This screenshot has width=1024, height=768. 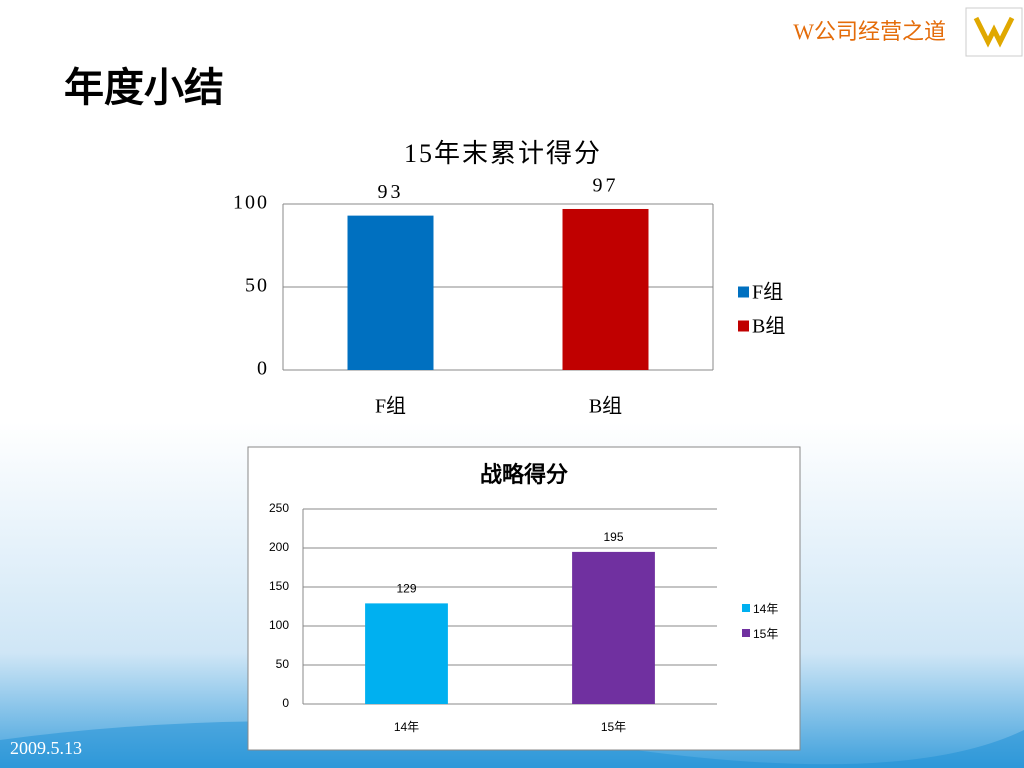 What do you see at coordinates (767, 292) in the screenshot?
I see `legend-label: F组` at bounding box center [767, 292].